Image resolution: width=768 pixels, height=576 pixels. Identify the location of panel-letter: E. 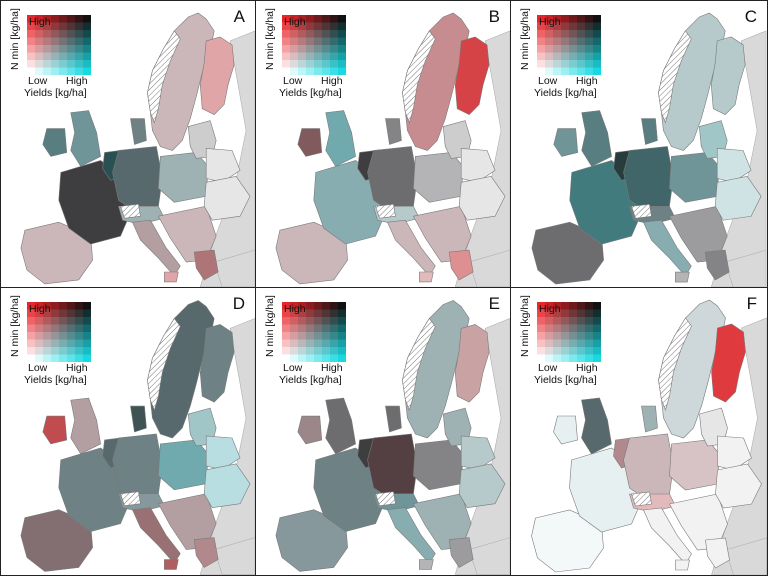
(494, 303).